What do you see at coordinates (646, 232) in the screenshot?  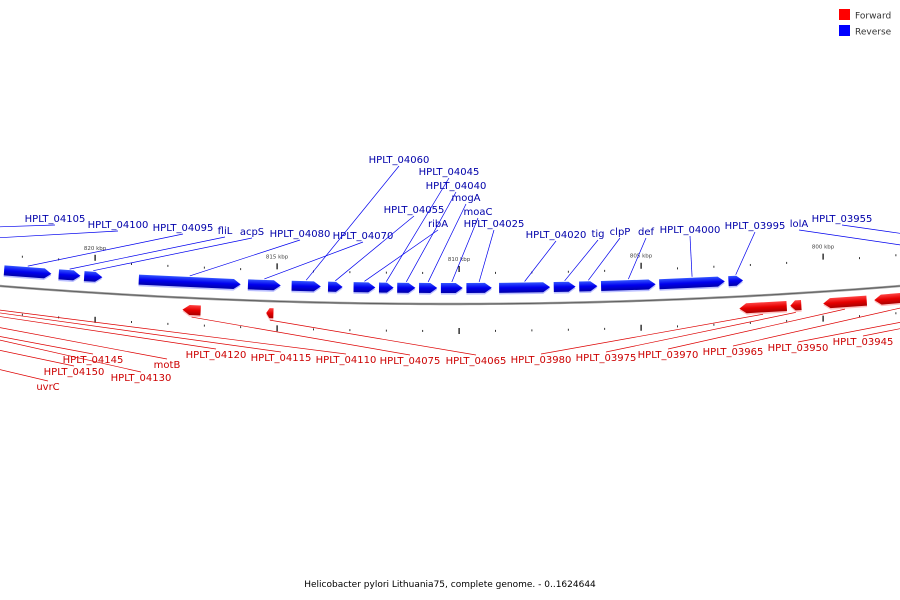 I see `reverse-gene-label: def` at bounding box center [646, 232].